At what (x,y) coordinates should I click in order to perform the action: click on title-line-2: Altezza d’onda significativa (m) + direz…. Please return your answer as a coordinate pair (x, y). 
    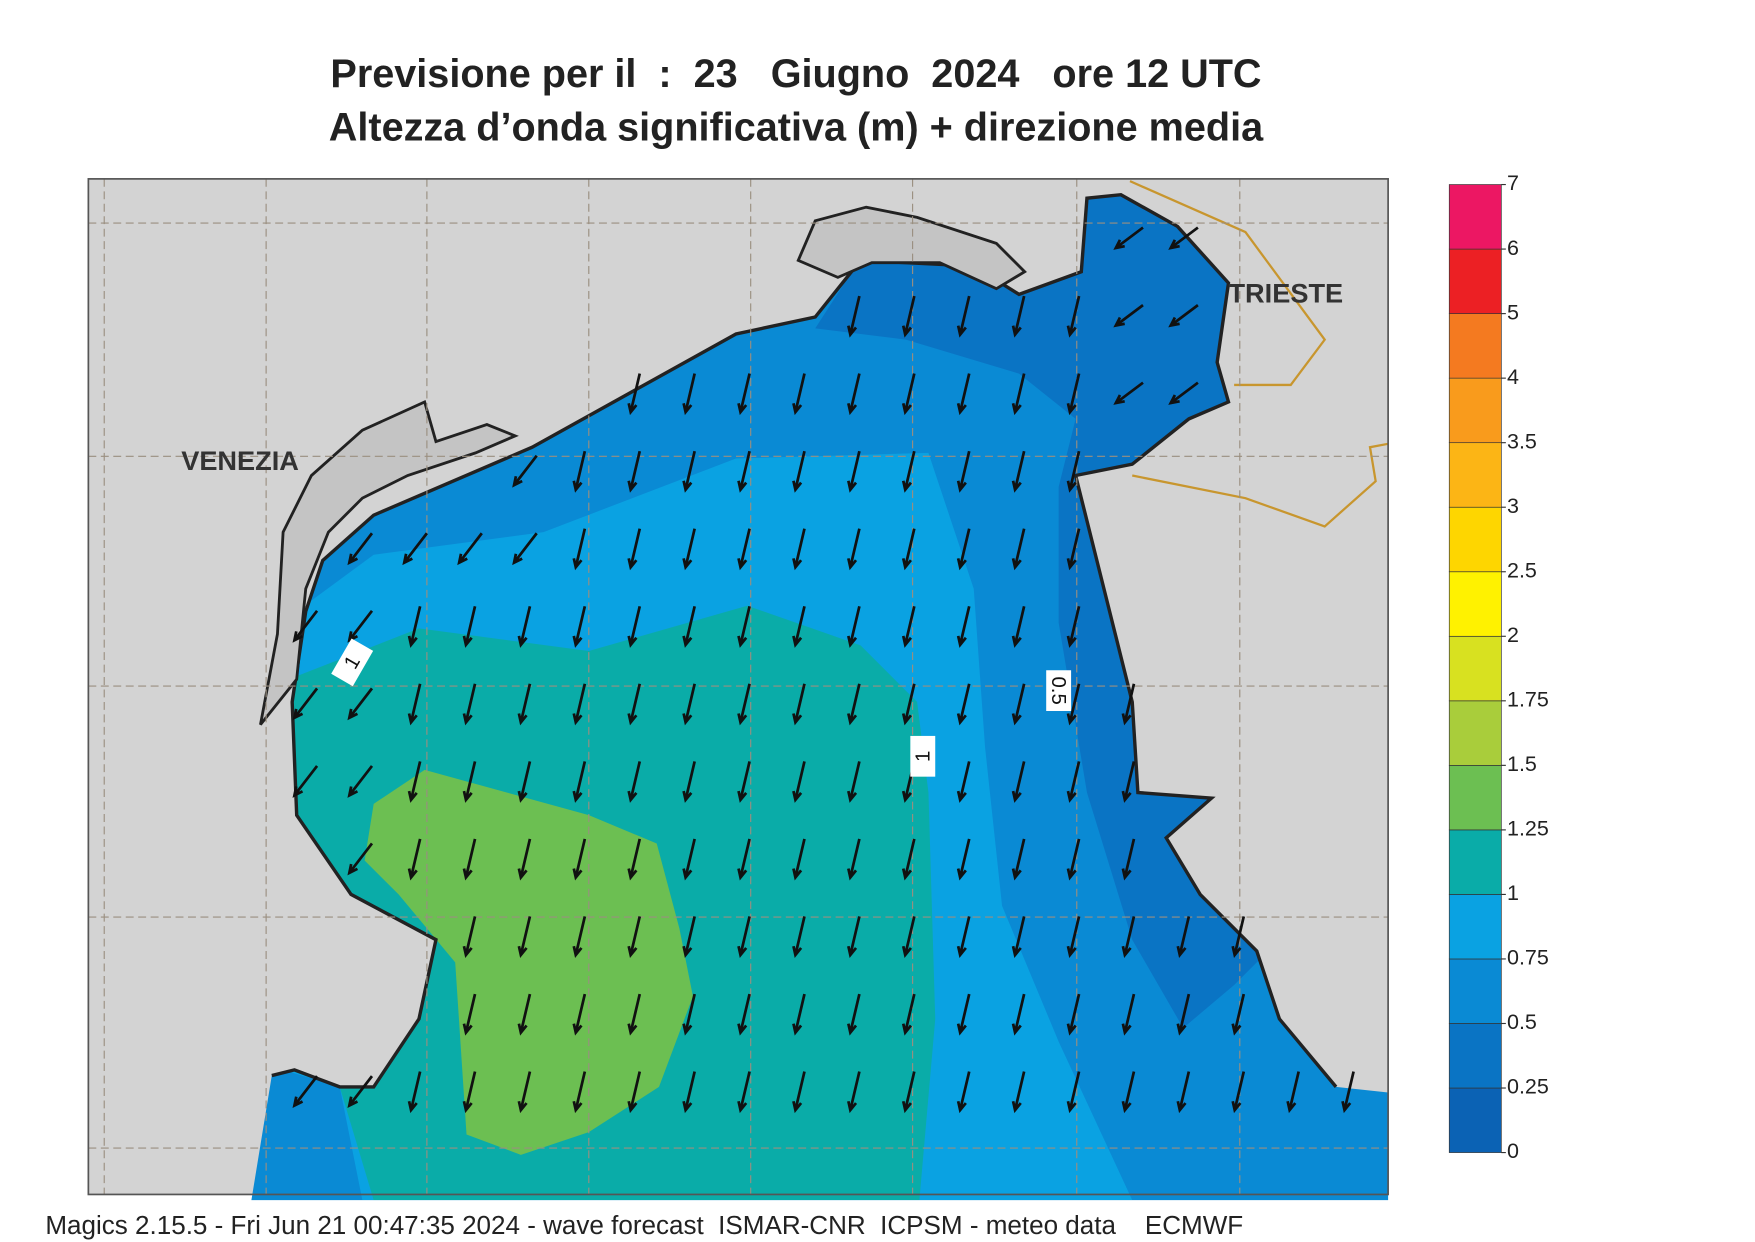
    Looking at the image, I should click on (796, 127).